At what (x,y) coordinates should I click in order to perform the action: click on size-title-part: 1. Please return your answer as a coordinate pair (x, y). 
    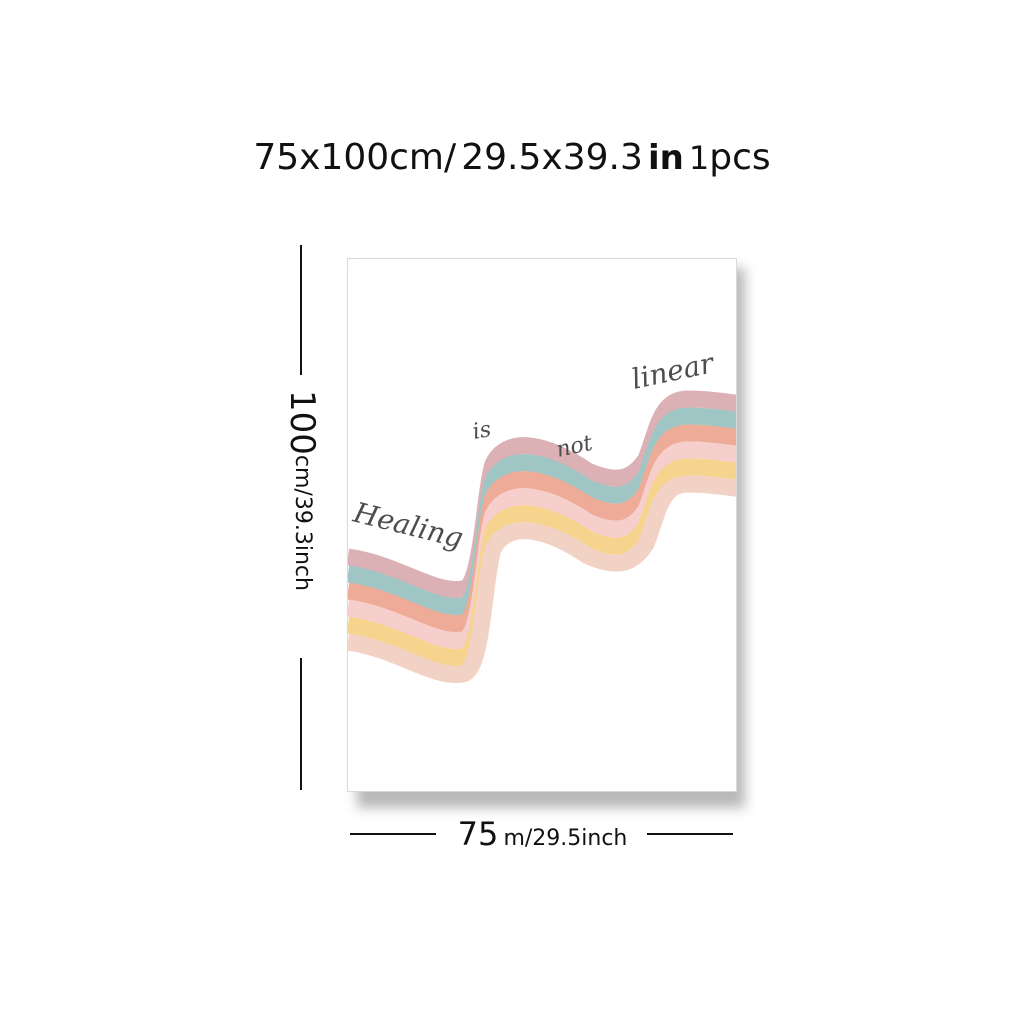
    Looking at the image, I should click on (699, 158).